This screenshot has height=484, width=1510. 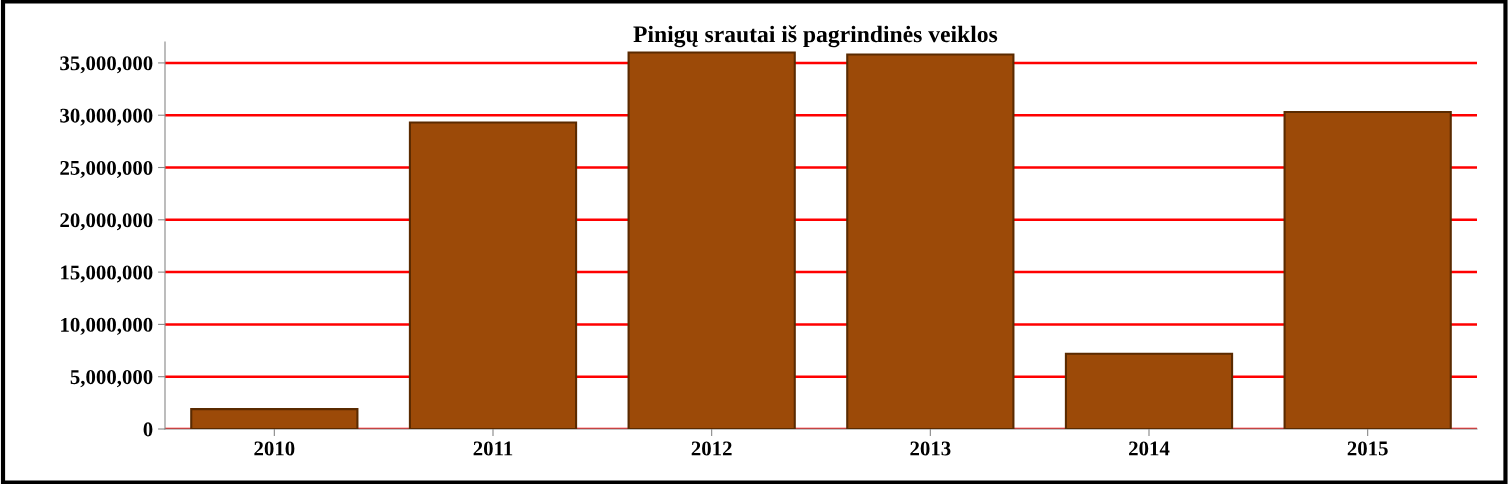 What do you see at coordinates (111, 379) in the screenshot?
I see `y-tick-label: 5,000,000` at bounding box center [111, 379].